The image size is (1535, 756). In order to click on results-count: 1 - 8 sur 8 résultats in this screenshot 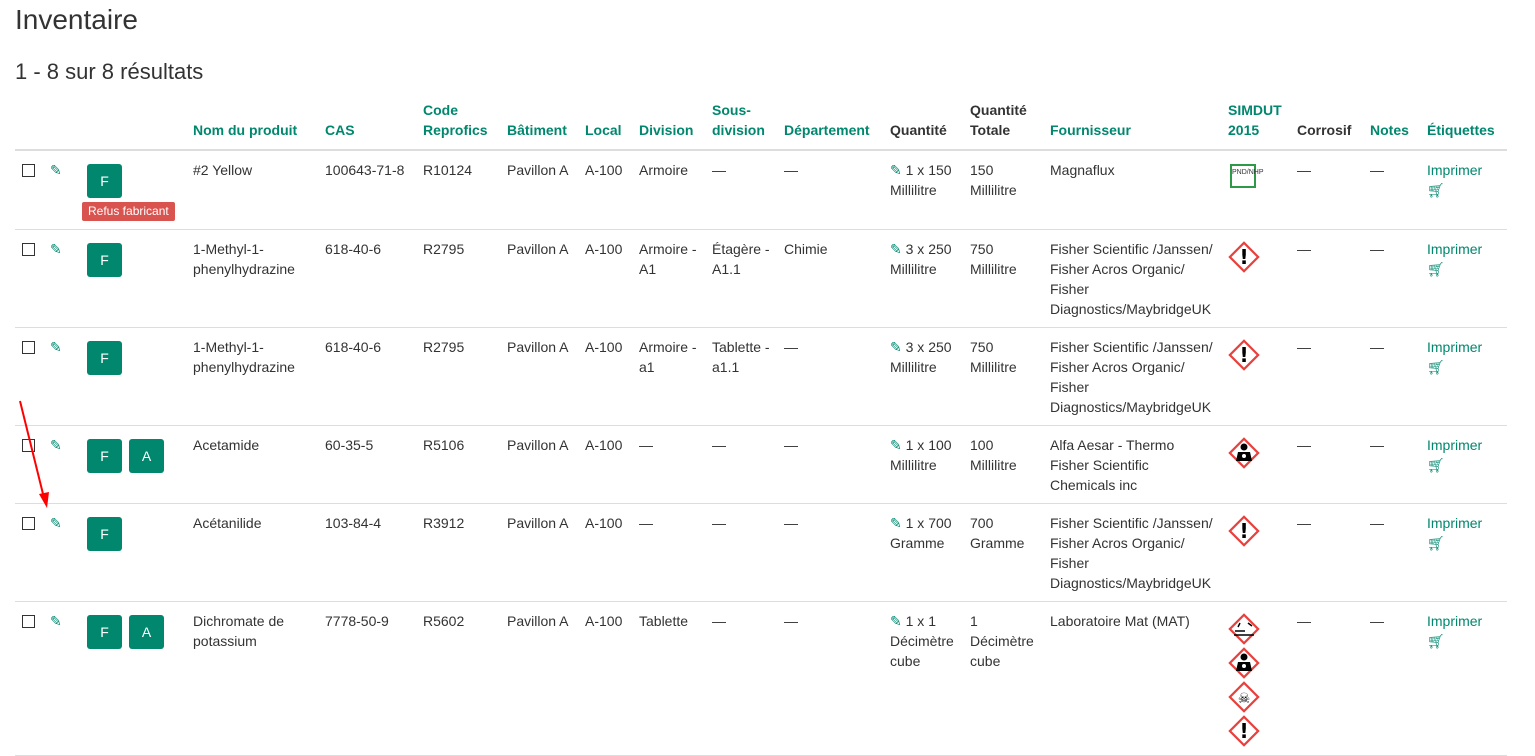, I will do `click(109, 71)`.